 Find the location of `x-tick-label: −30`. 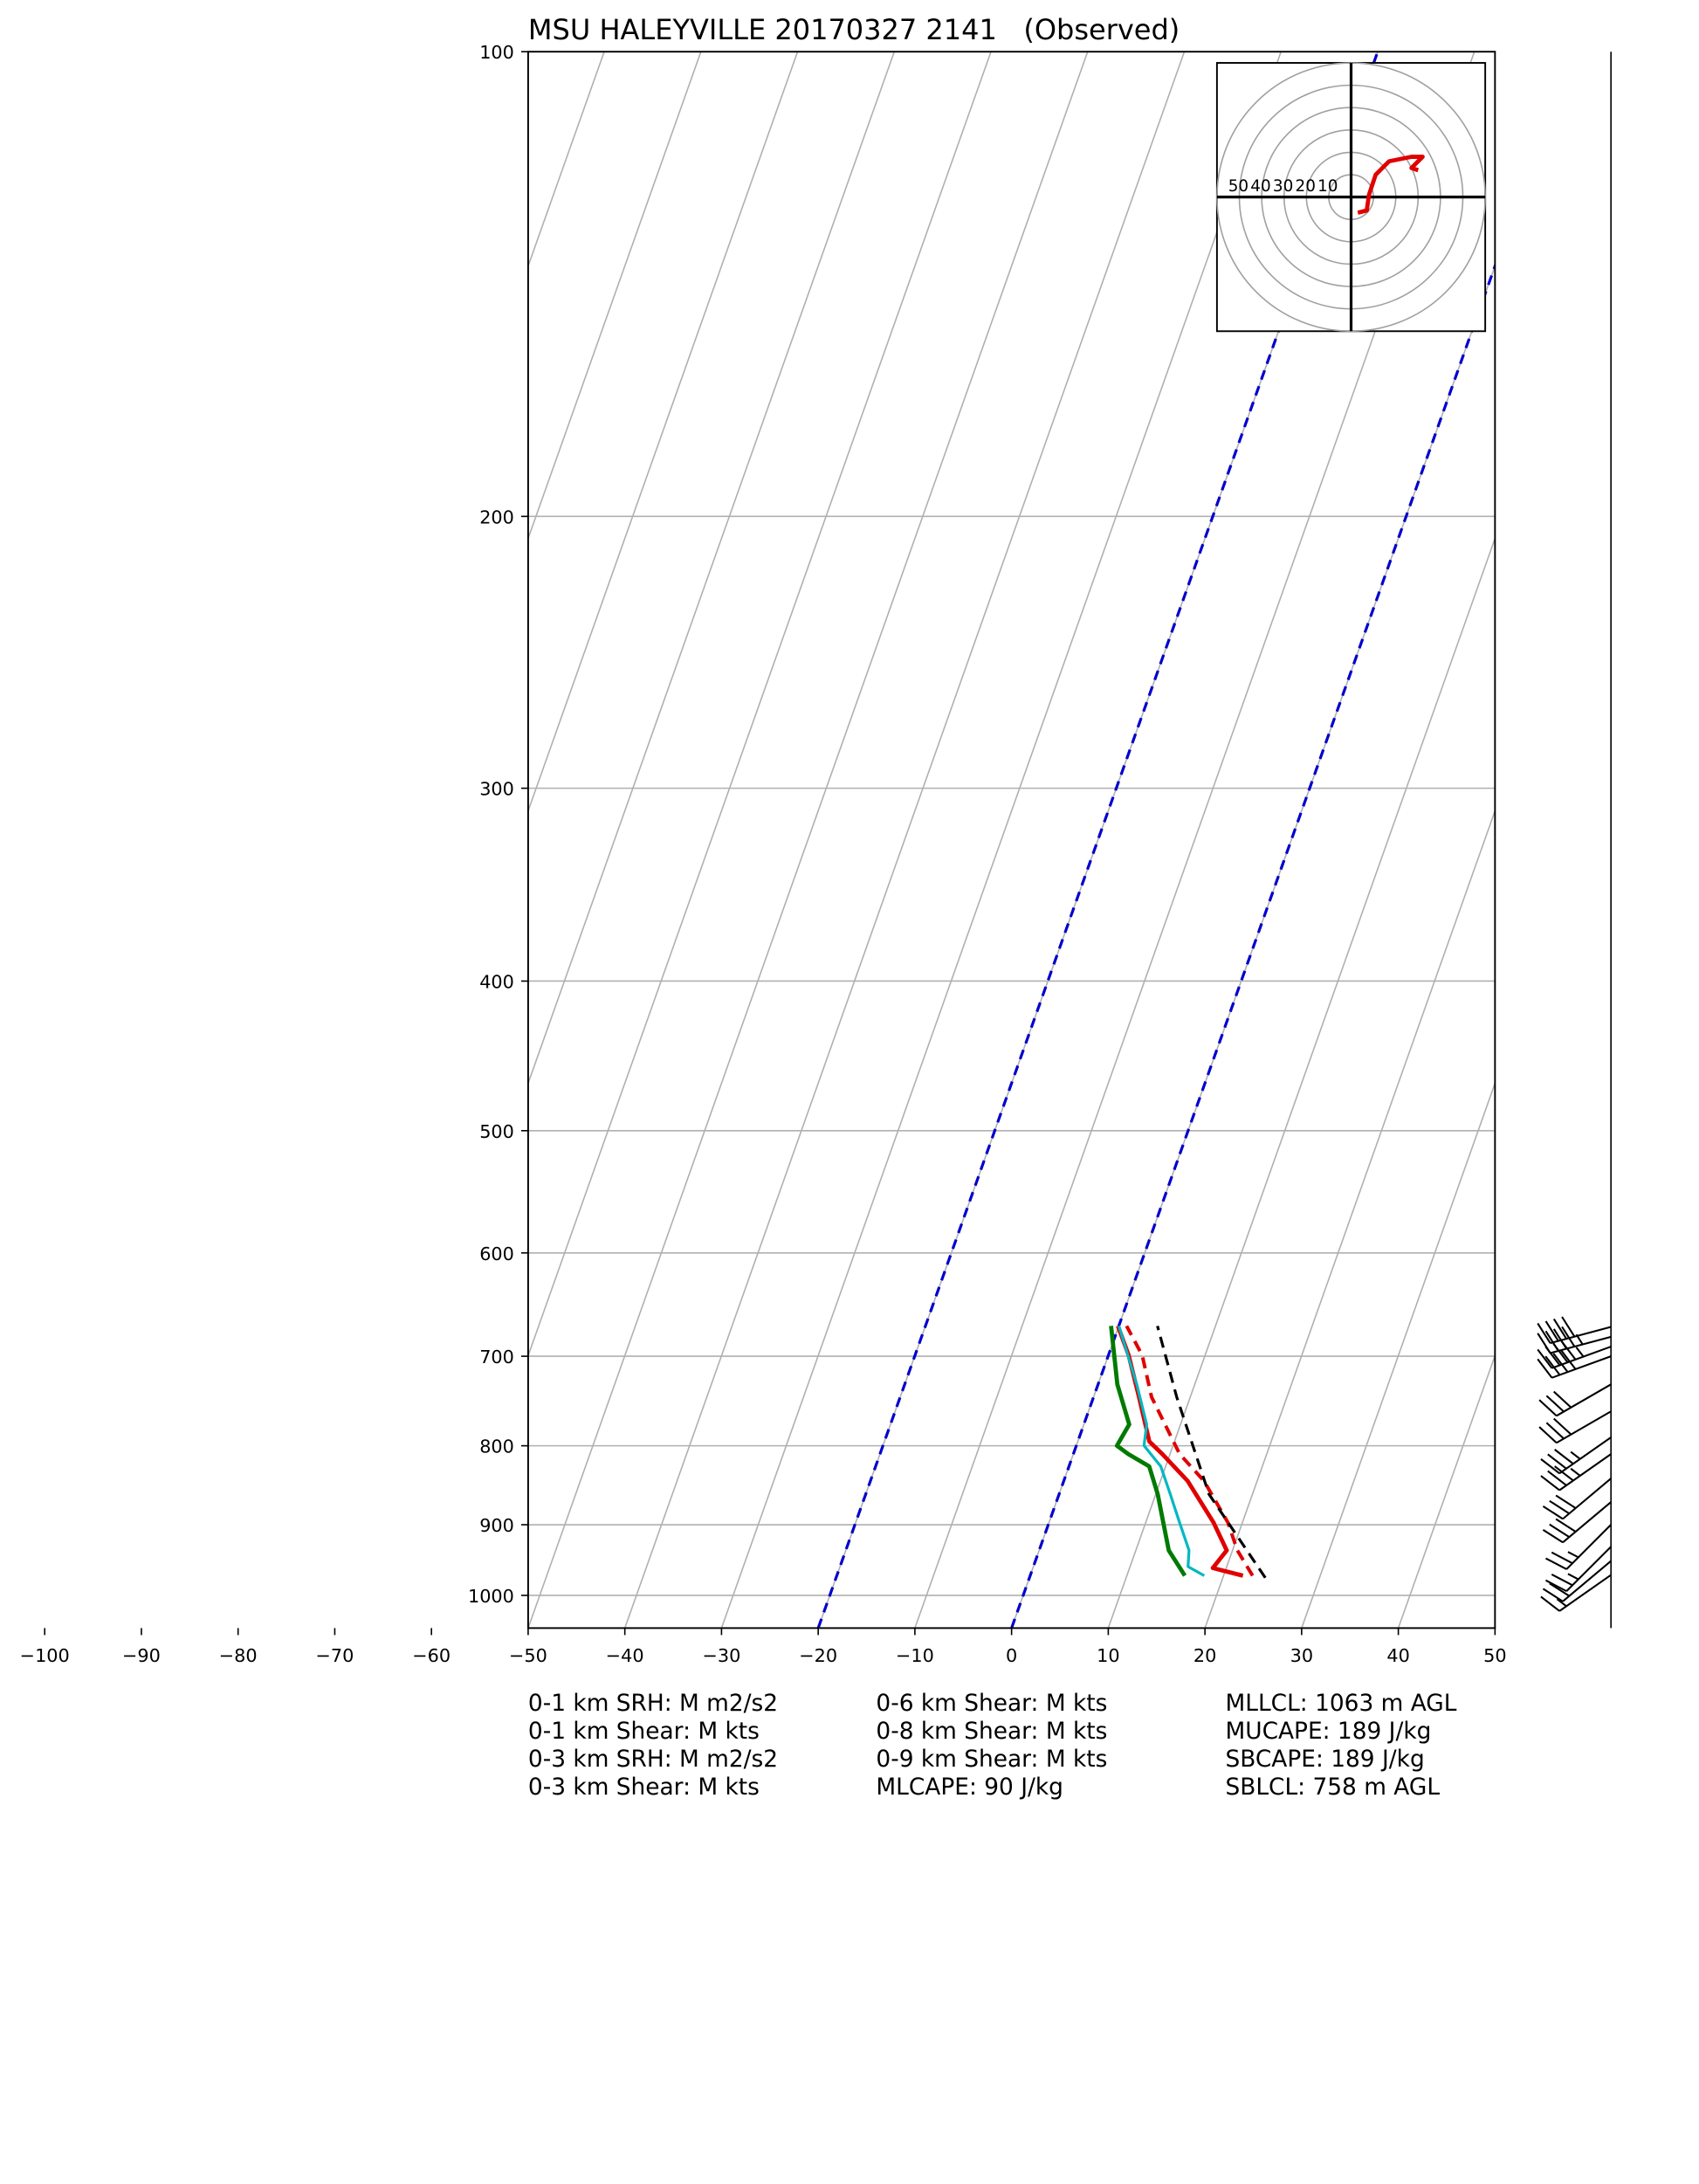

x-tick-label: −30 is located at coordinates (721, 1655).